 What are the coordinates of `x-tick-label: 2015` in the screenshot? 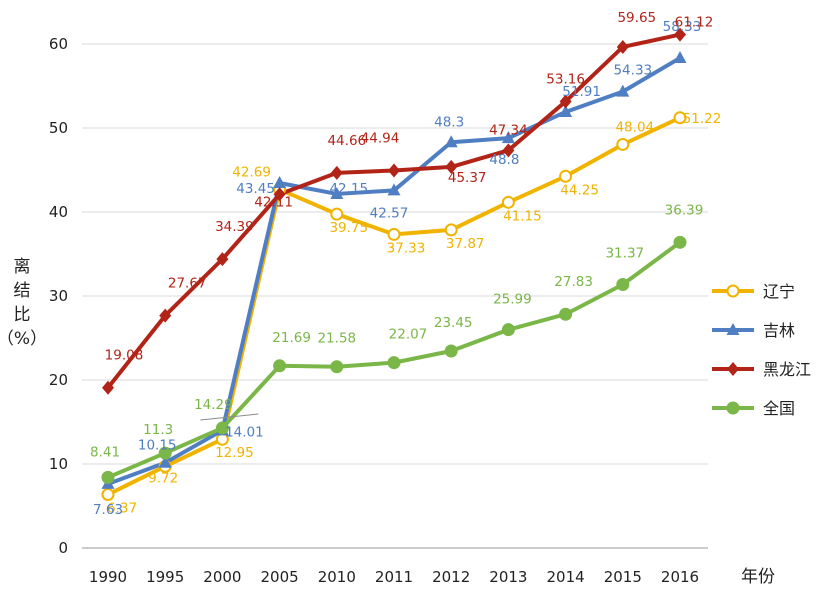 It's located at (623, 577).